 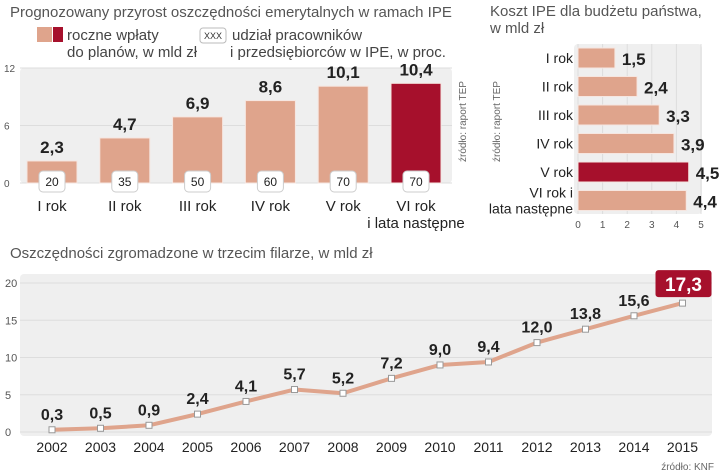 What do you see at coordinates (578, 225) in the screenshot?
I see `chart2-xtick: 0` at bounding box center [578, 225].